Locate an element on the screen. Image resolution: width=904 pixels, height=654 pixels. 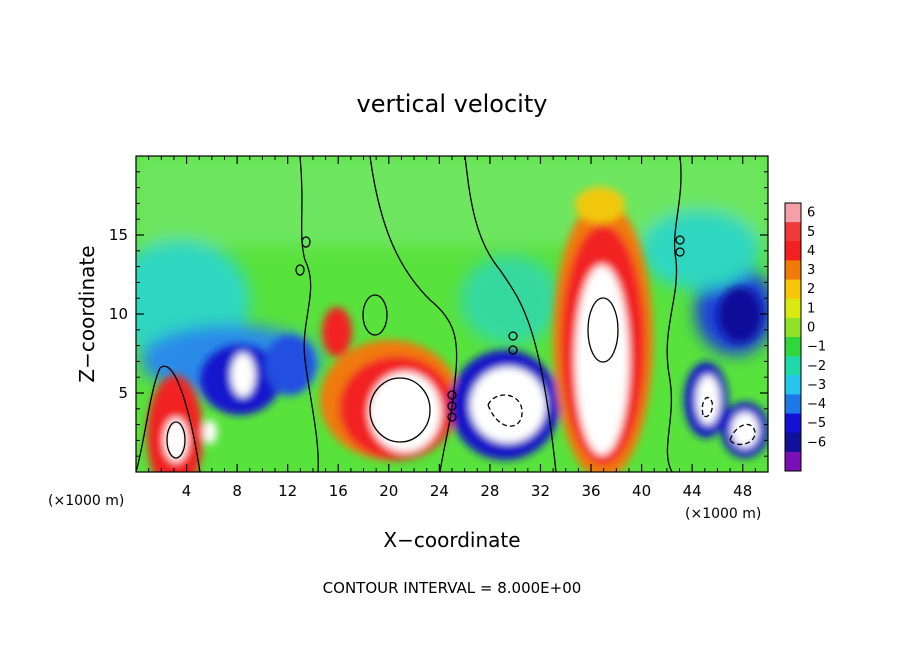
contour-ring-c is located at coordinates (452, 417).